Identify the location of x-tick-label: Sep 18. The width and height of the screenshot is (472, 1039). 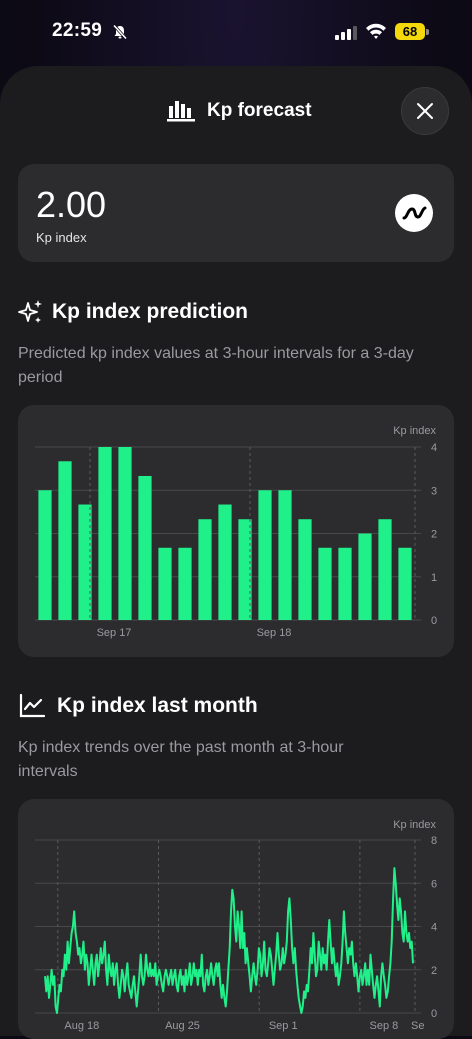
(274, 633).